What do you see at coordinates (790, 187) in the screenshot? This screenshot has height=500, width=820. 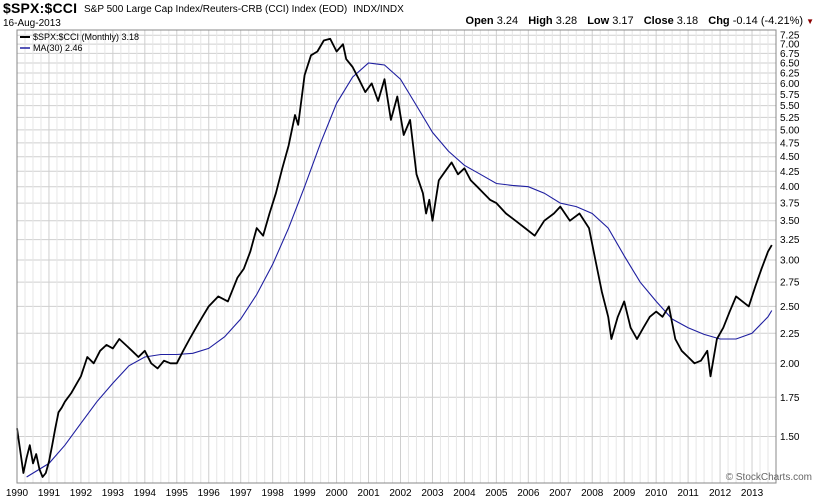 I see `y-tick-label: 4.00` at bounding box center [790, 187].